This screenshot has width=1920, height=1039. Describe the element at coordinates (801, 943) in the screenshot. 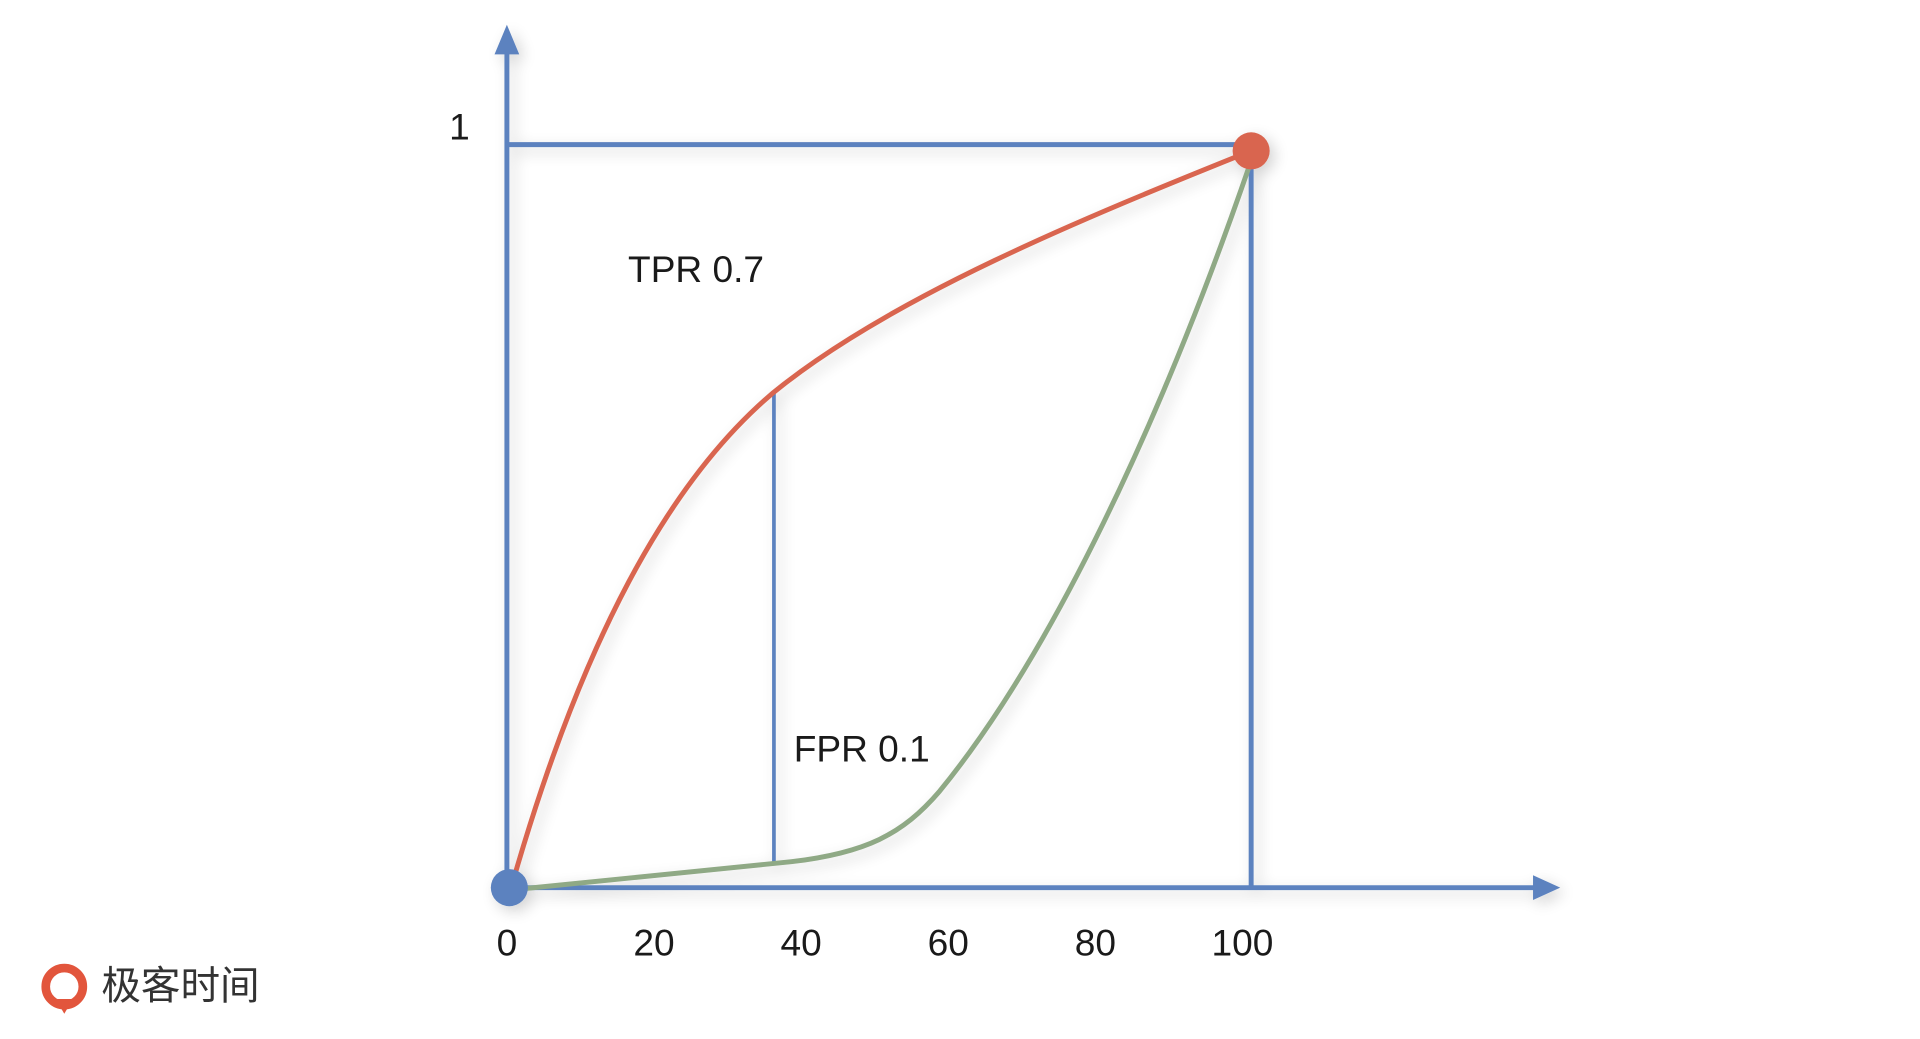

I see `x-tick-label: 40` at that location.